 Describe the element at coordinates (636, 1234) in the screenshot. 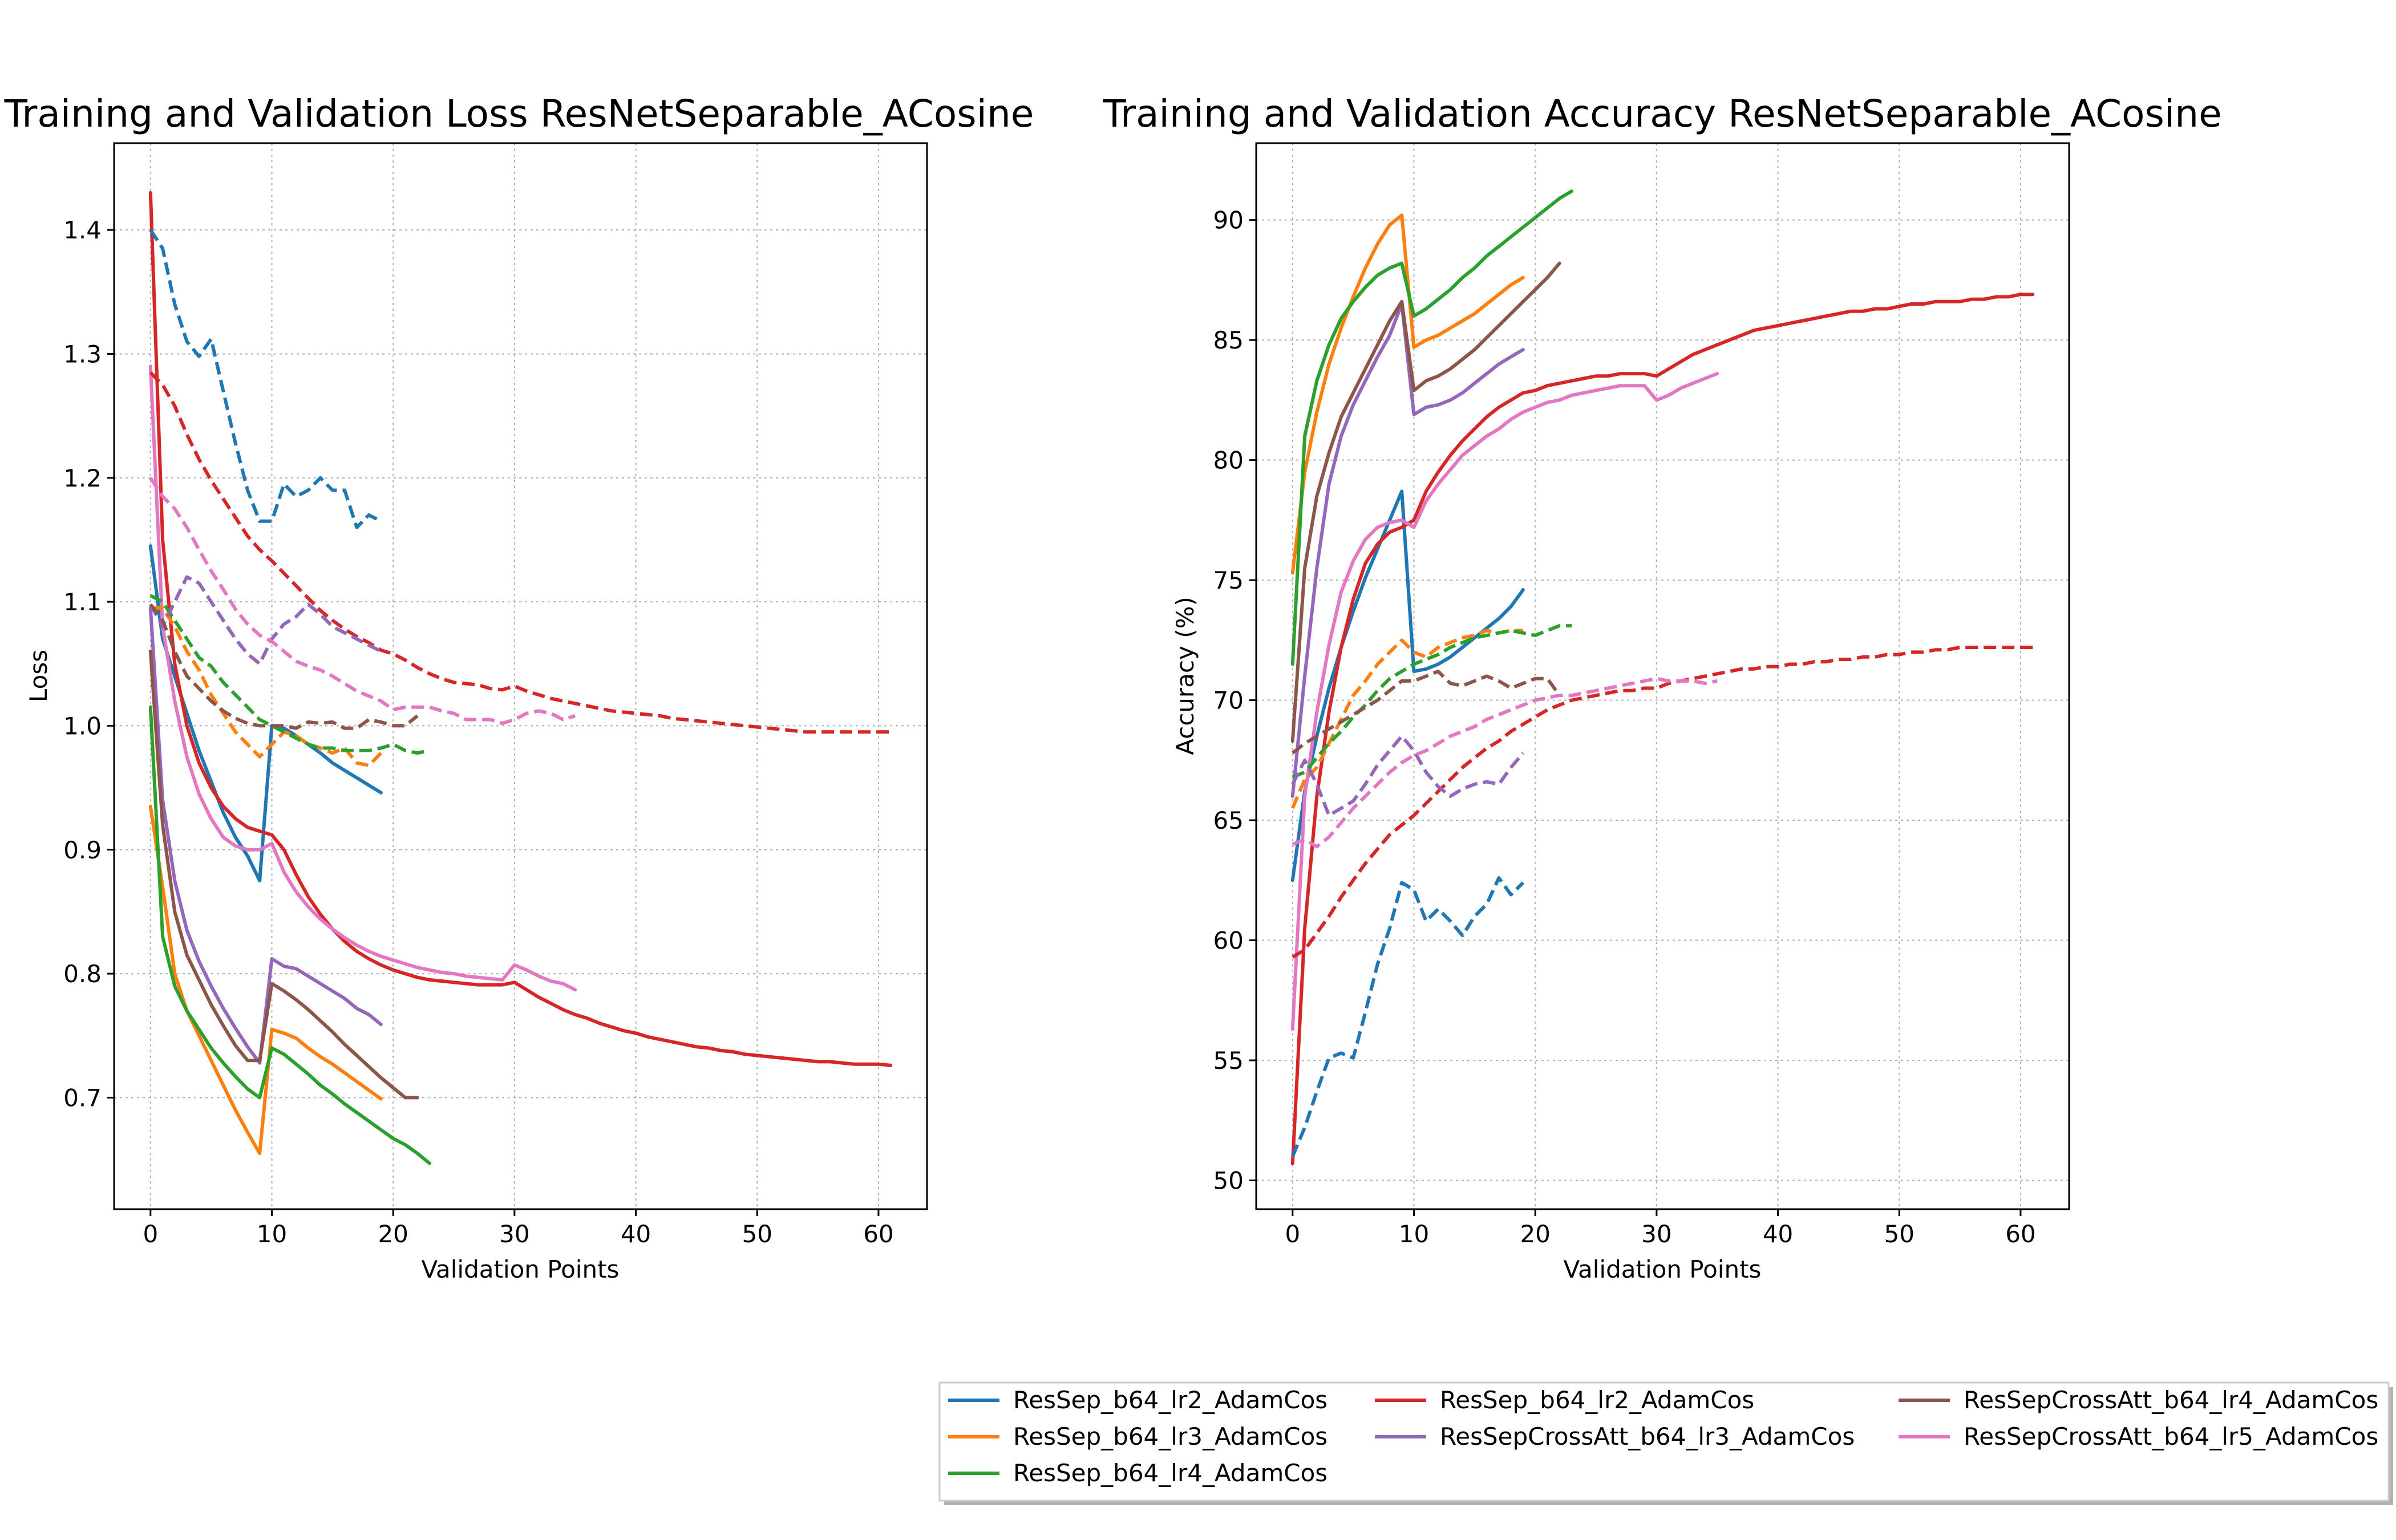

I see `loss-x-tick-label: 40` at that location.